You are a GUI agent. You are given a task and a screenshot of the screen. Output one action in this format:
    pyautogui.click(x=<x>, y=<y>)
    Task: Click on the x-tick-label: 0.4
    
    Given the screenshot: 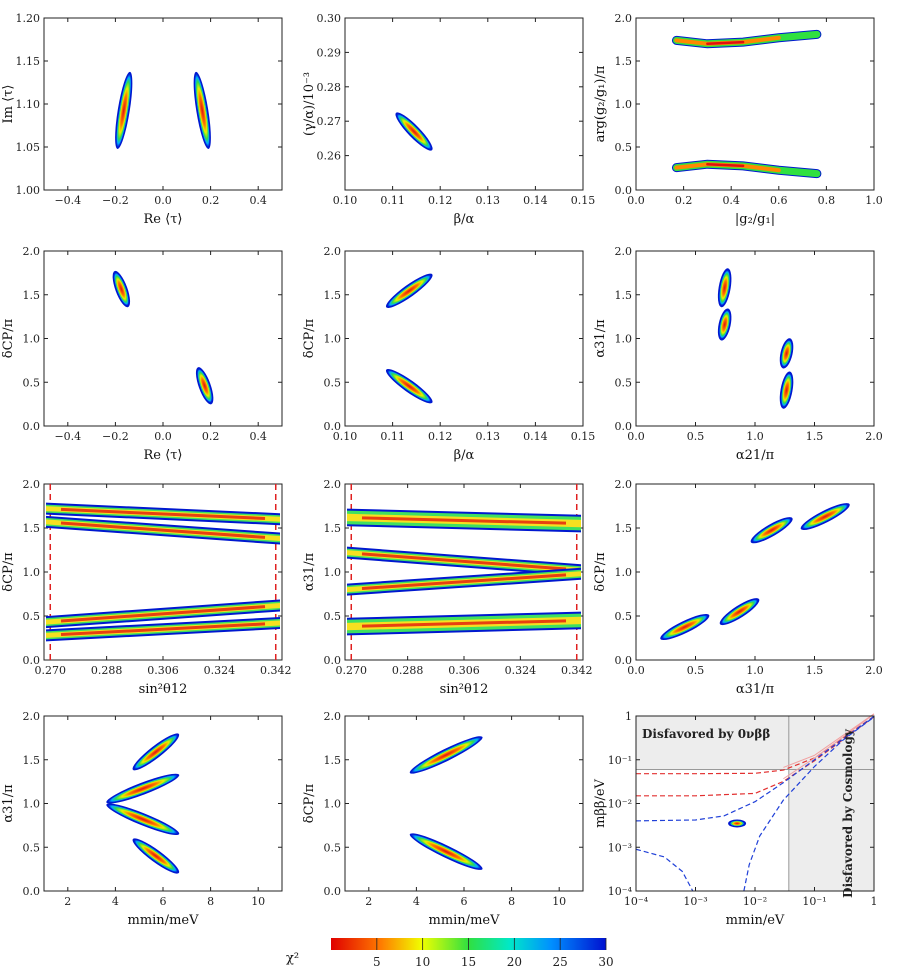 What is the action you would take?
    pyautogui.click(x=258, y=436)
    